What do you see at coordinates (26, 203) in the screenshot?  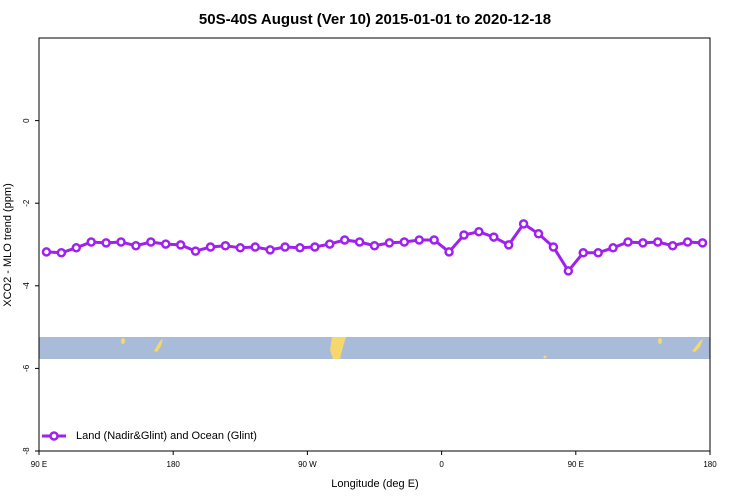 I see `y-tick-label: -2` at bounding box center [26, 203].